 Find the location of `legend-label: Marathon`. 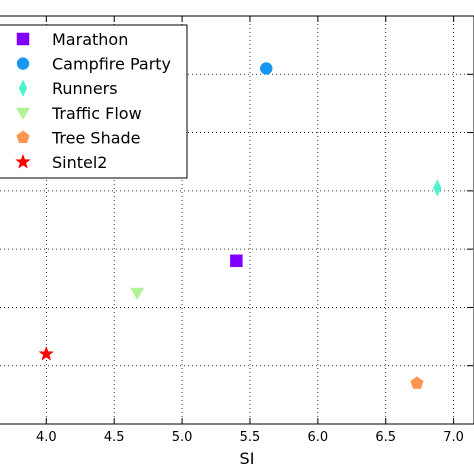

legend-label: Marathon is located at coordinates (90, 39).